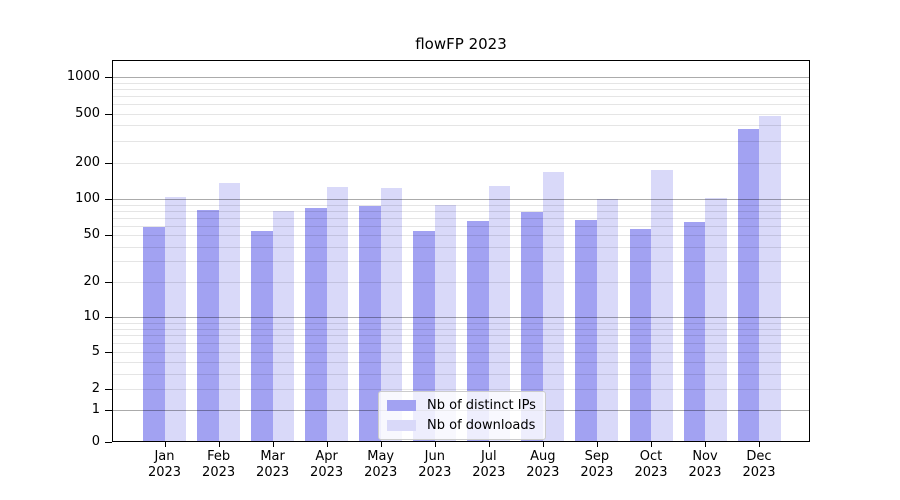 The height and width of the screenshot is (500, 900). What do you see at coordinates (694, 331) in the screenshot?
I see `bar-nov-distinct-ips` at bounding box center [694, 331].